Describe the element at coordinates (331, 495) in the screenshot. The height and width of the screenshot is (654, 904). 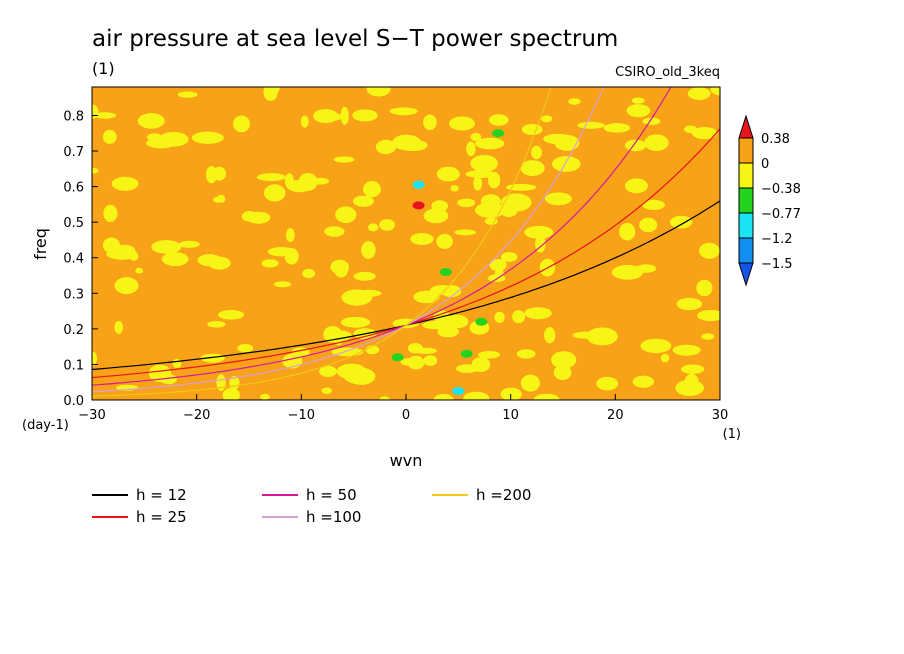
I see `legend-label: h = 50` at that location.